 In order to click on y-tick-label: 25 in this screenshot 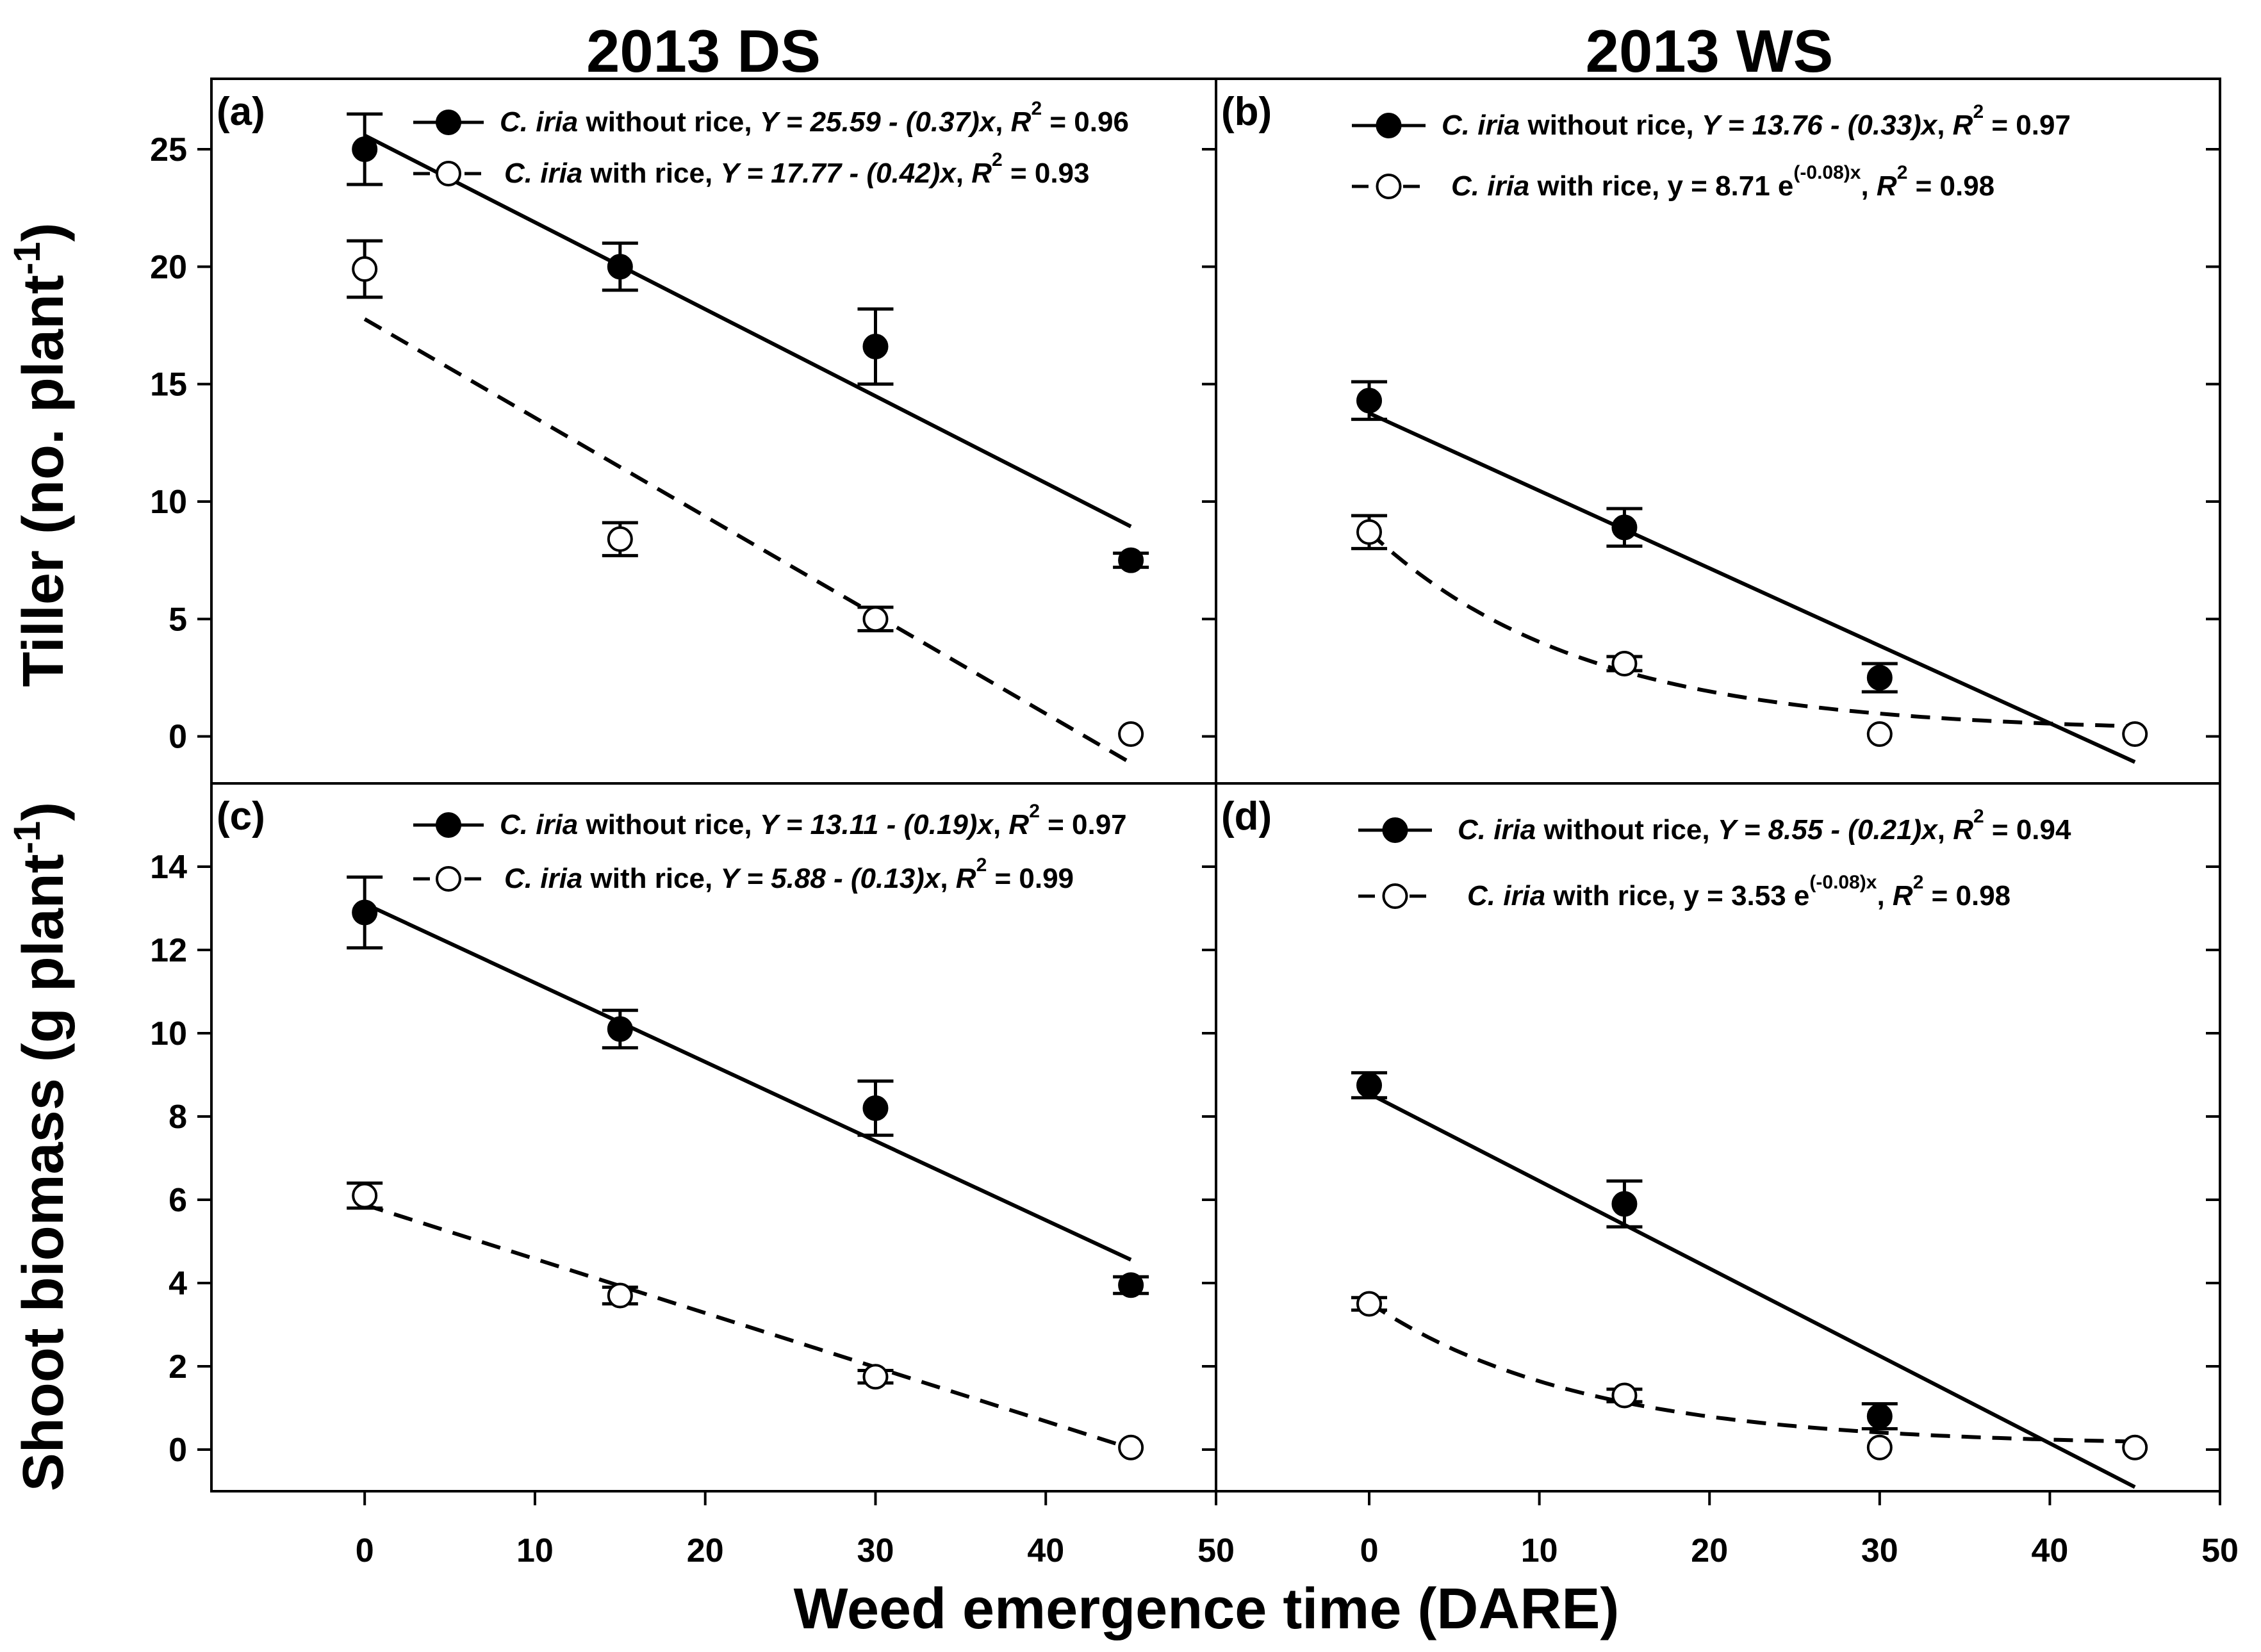, I will do `click(168, 149)`.